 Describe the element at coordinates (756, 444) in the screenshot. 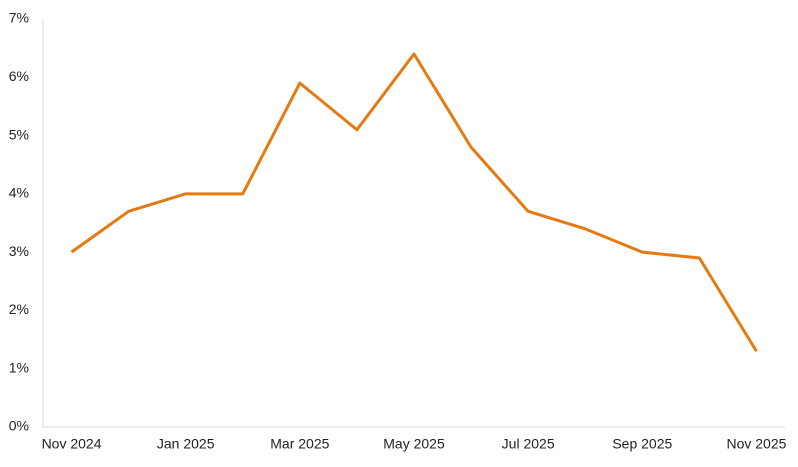

I see `x-tick-label: Nov 2025` at that location.